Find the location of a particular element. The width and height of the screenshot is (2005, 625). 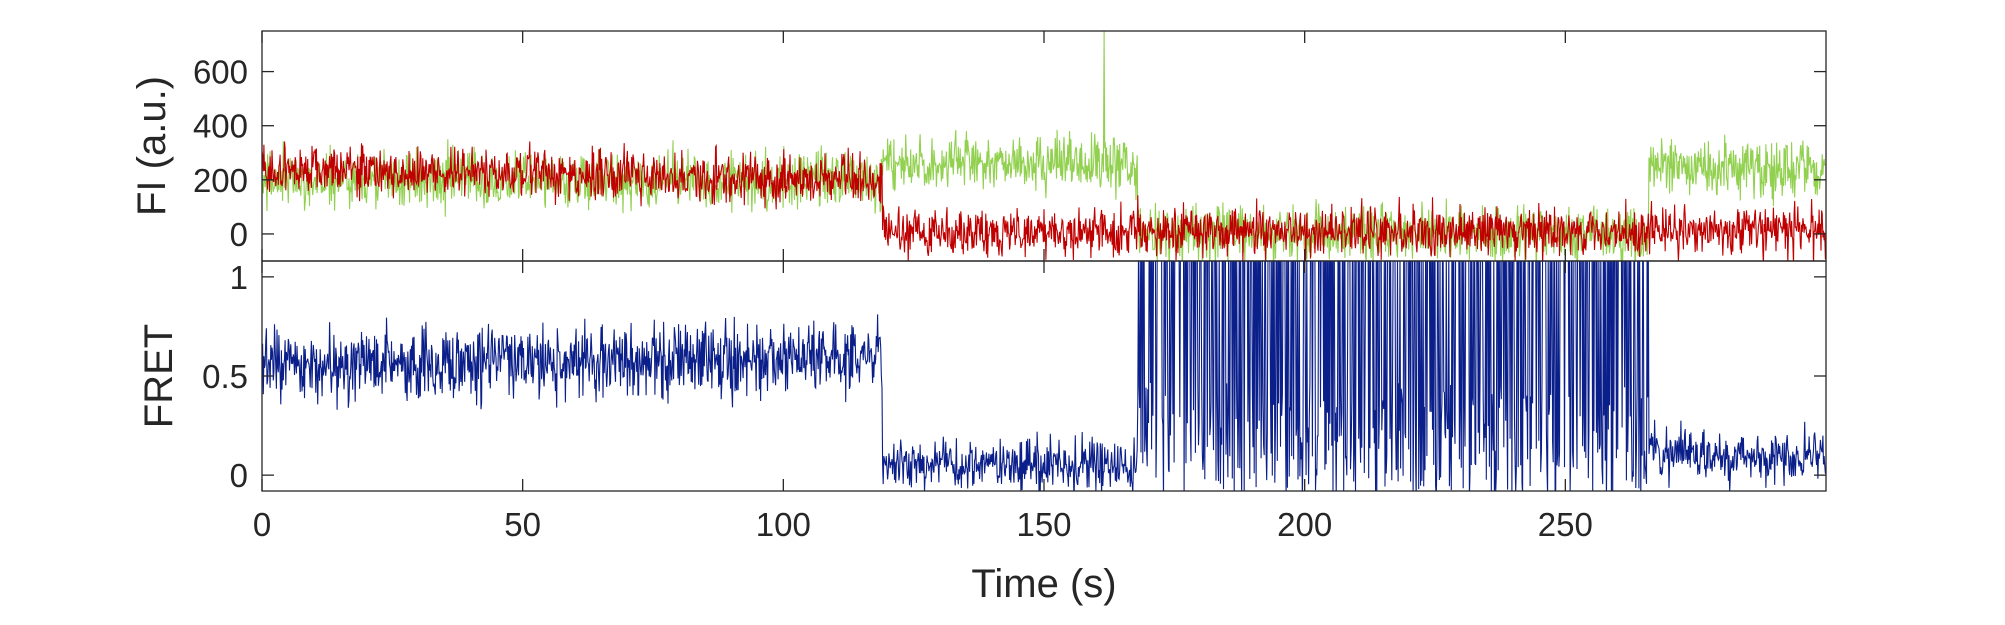

x-tick-label: 0 is located at coordinates (262, 524).